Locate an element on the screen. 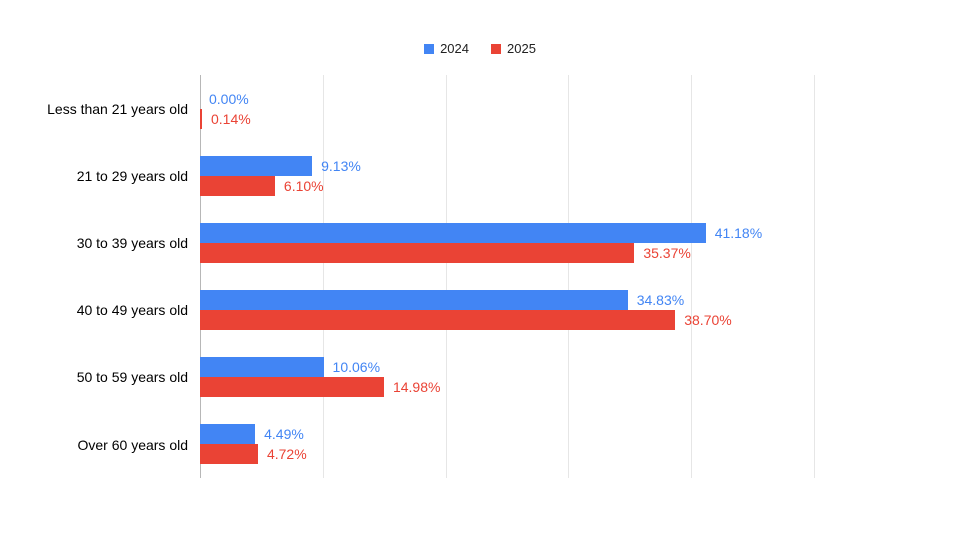  bar-track: 9.13% is located at coordinates (507, 165).